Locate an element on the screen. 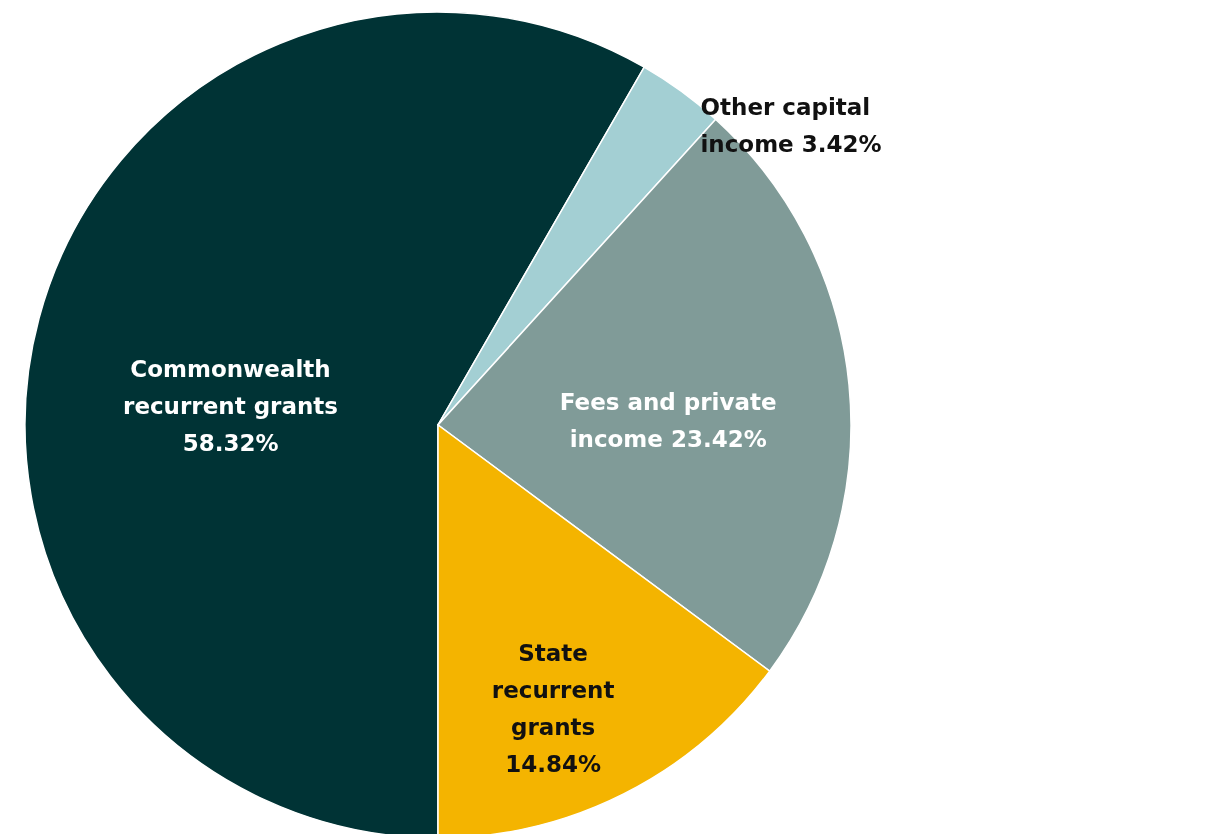 Image resolution: width=1208 pixels, height=834 pixels. slice-label: Commonwealth recurrent grants is located at coordinates (231, 387).